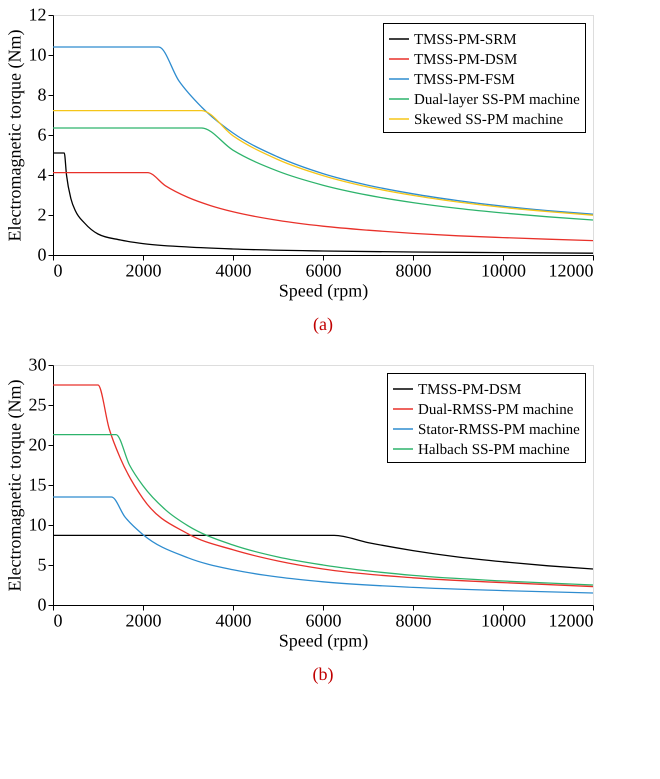 This screenshot has width=660, height=779. I want to click on y-tick-label: 15, so click(37, 484).